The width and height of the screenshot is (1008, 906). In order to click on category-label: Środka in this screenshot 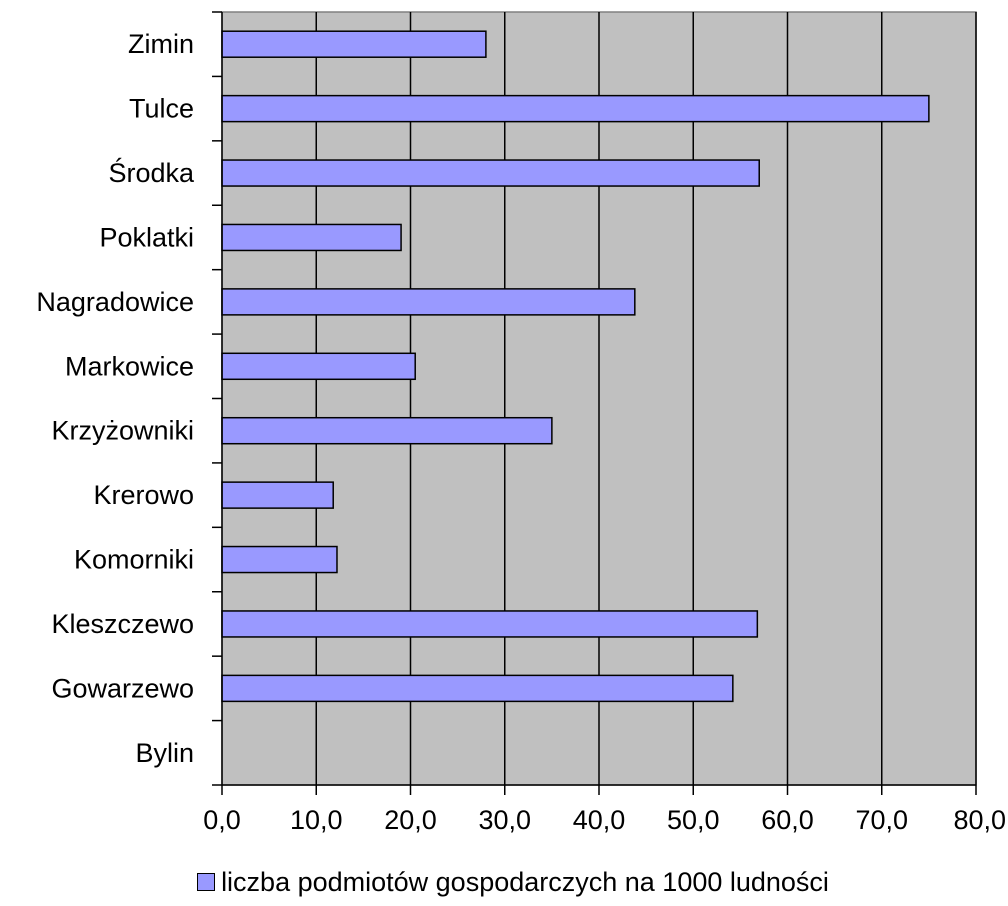, I will do `click(151, 172)`.